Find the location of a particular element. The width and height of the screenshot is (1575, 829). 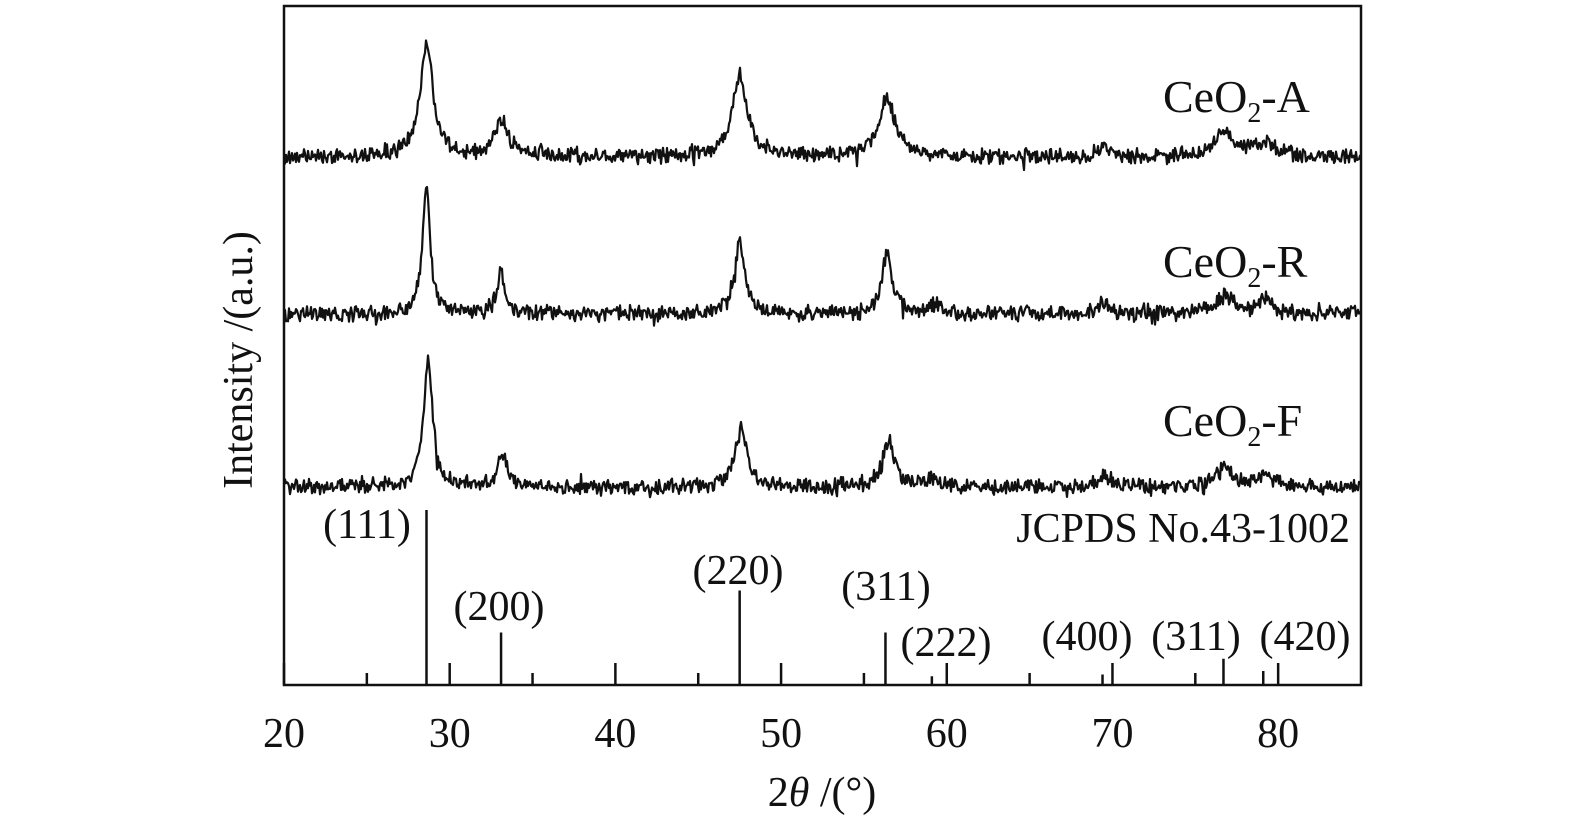

series-label: CeO2-F is located at coordinates (1232, 424).